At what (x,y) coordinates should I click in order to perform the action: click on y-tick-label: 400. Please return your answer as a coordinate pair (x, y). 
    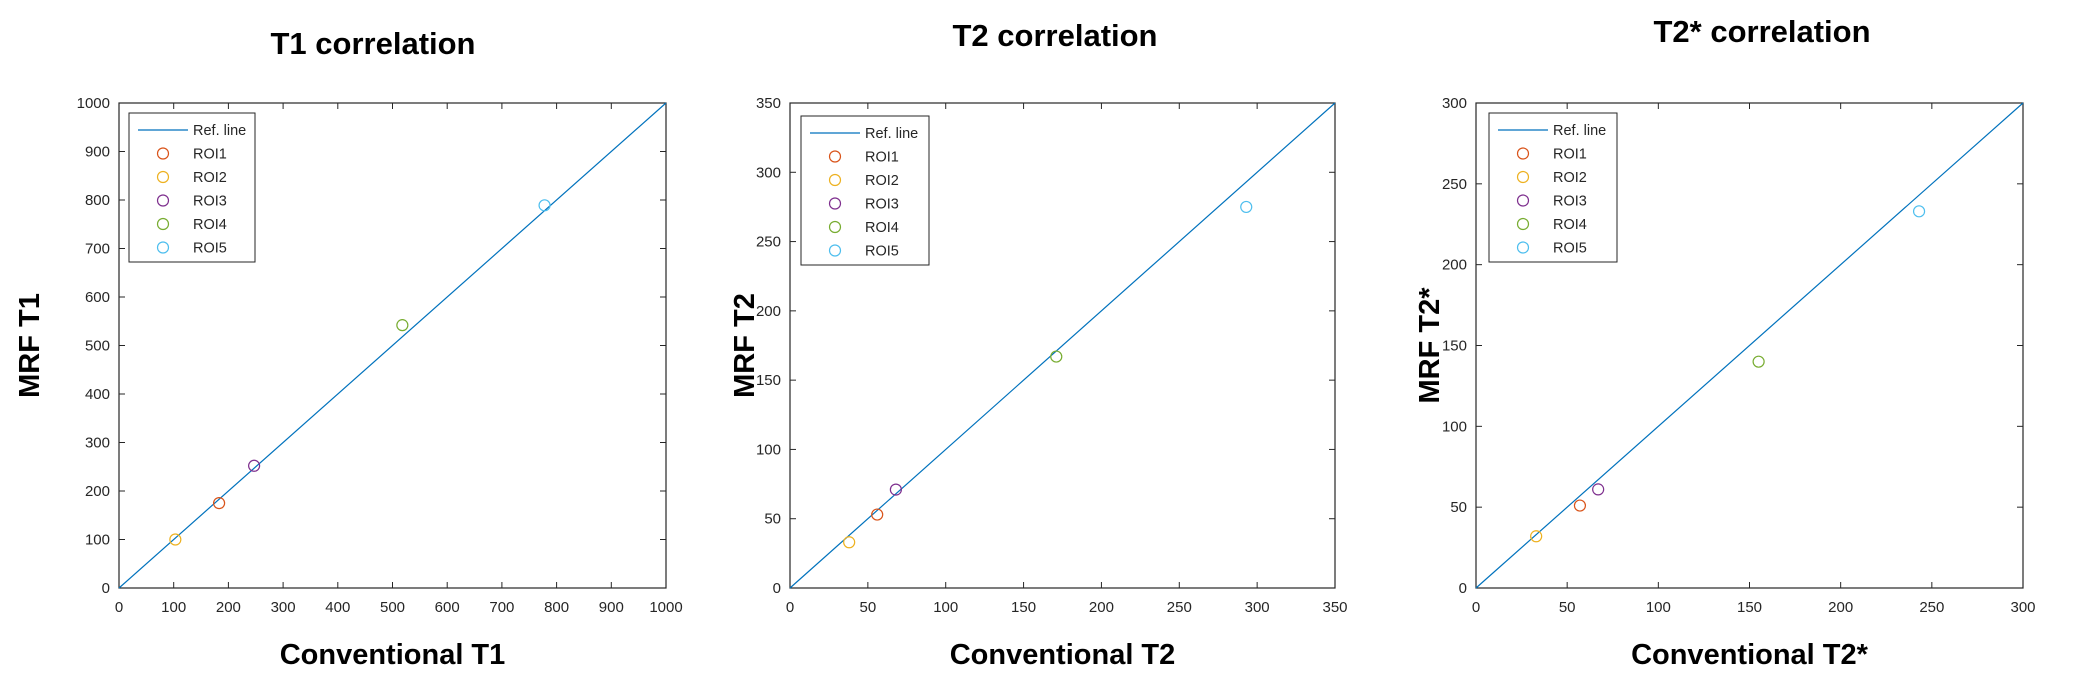
    Looking at the image, I should click on (97, 394).